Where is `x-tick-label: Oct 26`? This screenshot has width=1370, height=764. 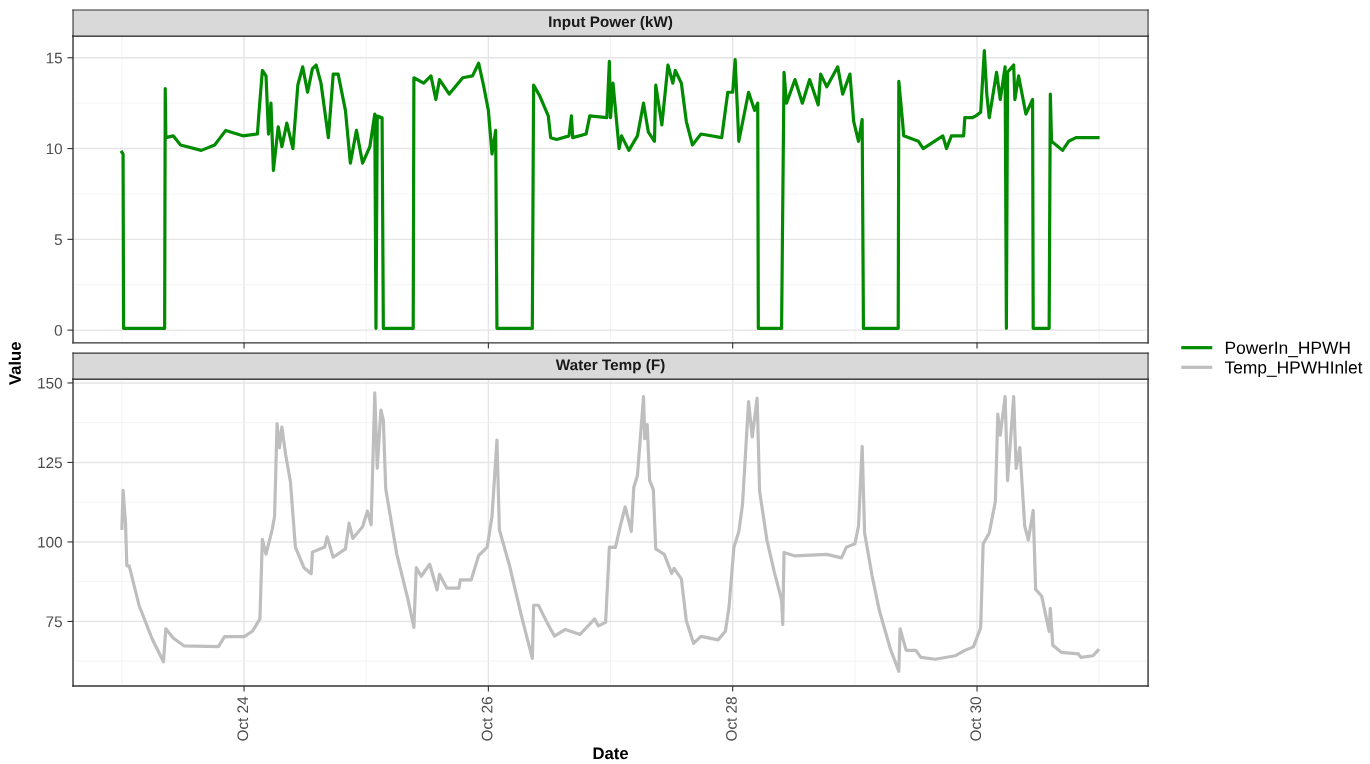
x-tick-label: Oct 26 is located at coordinates (487, 719).